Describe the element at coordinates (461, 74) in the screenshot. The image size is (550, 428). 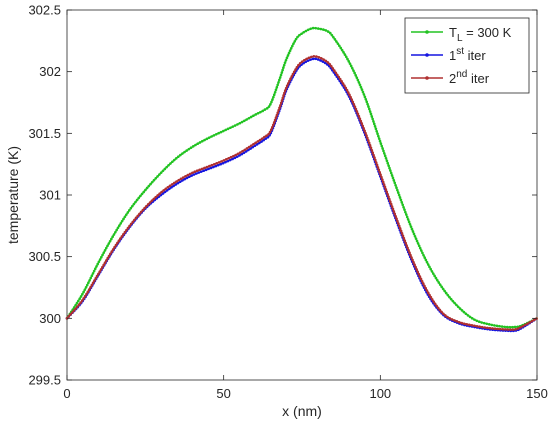
I see `legend-label-superscript: nd` at that location.